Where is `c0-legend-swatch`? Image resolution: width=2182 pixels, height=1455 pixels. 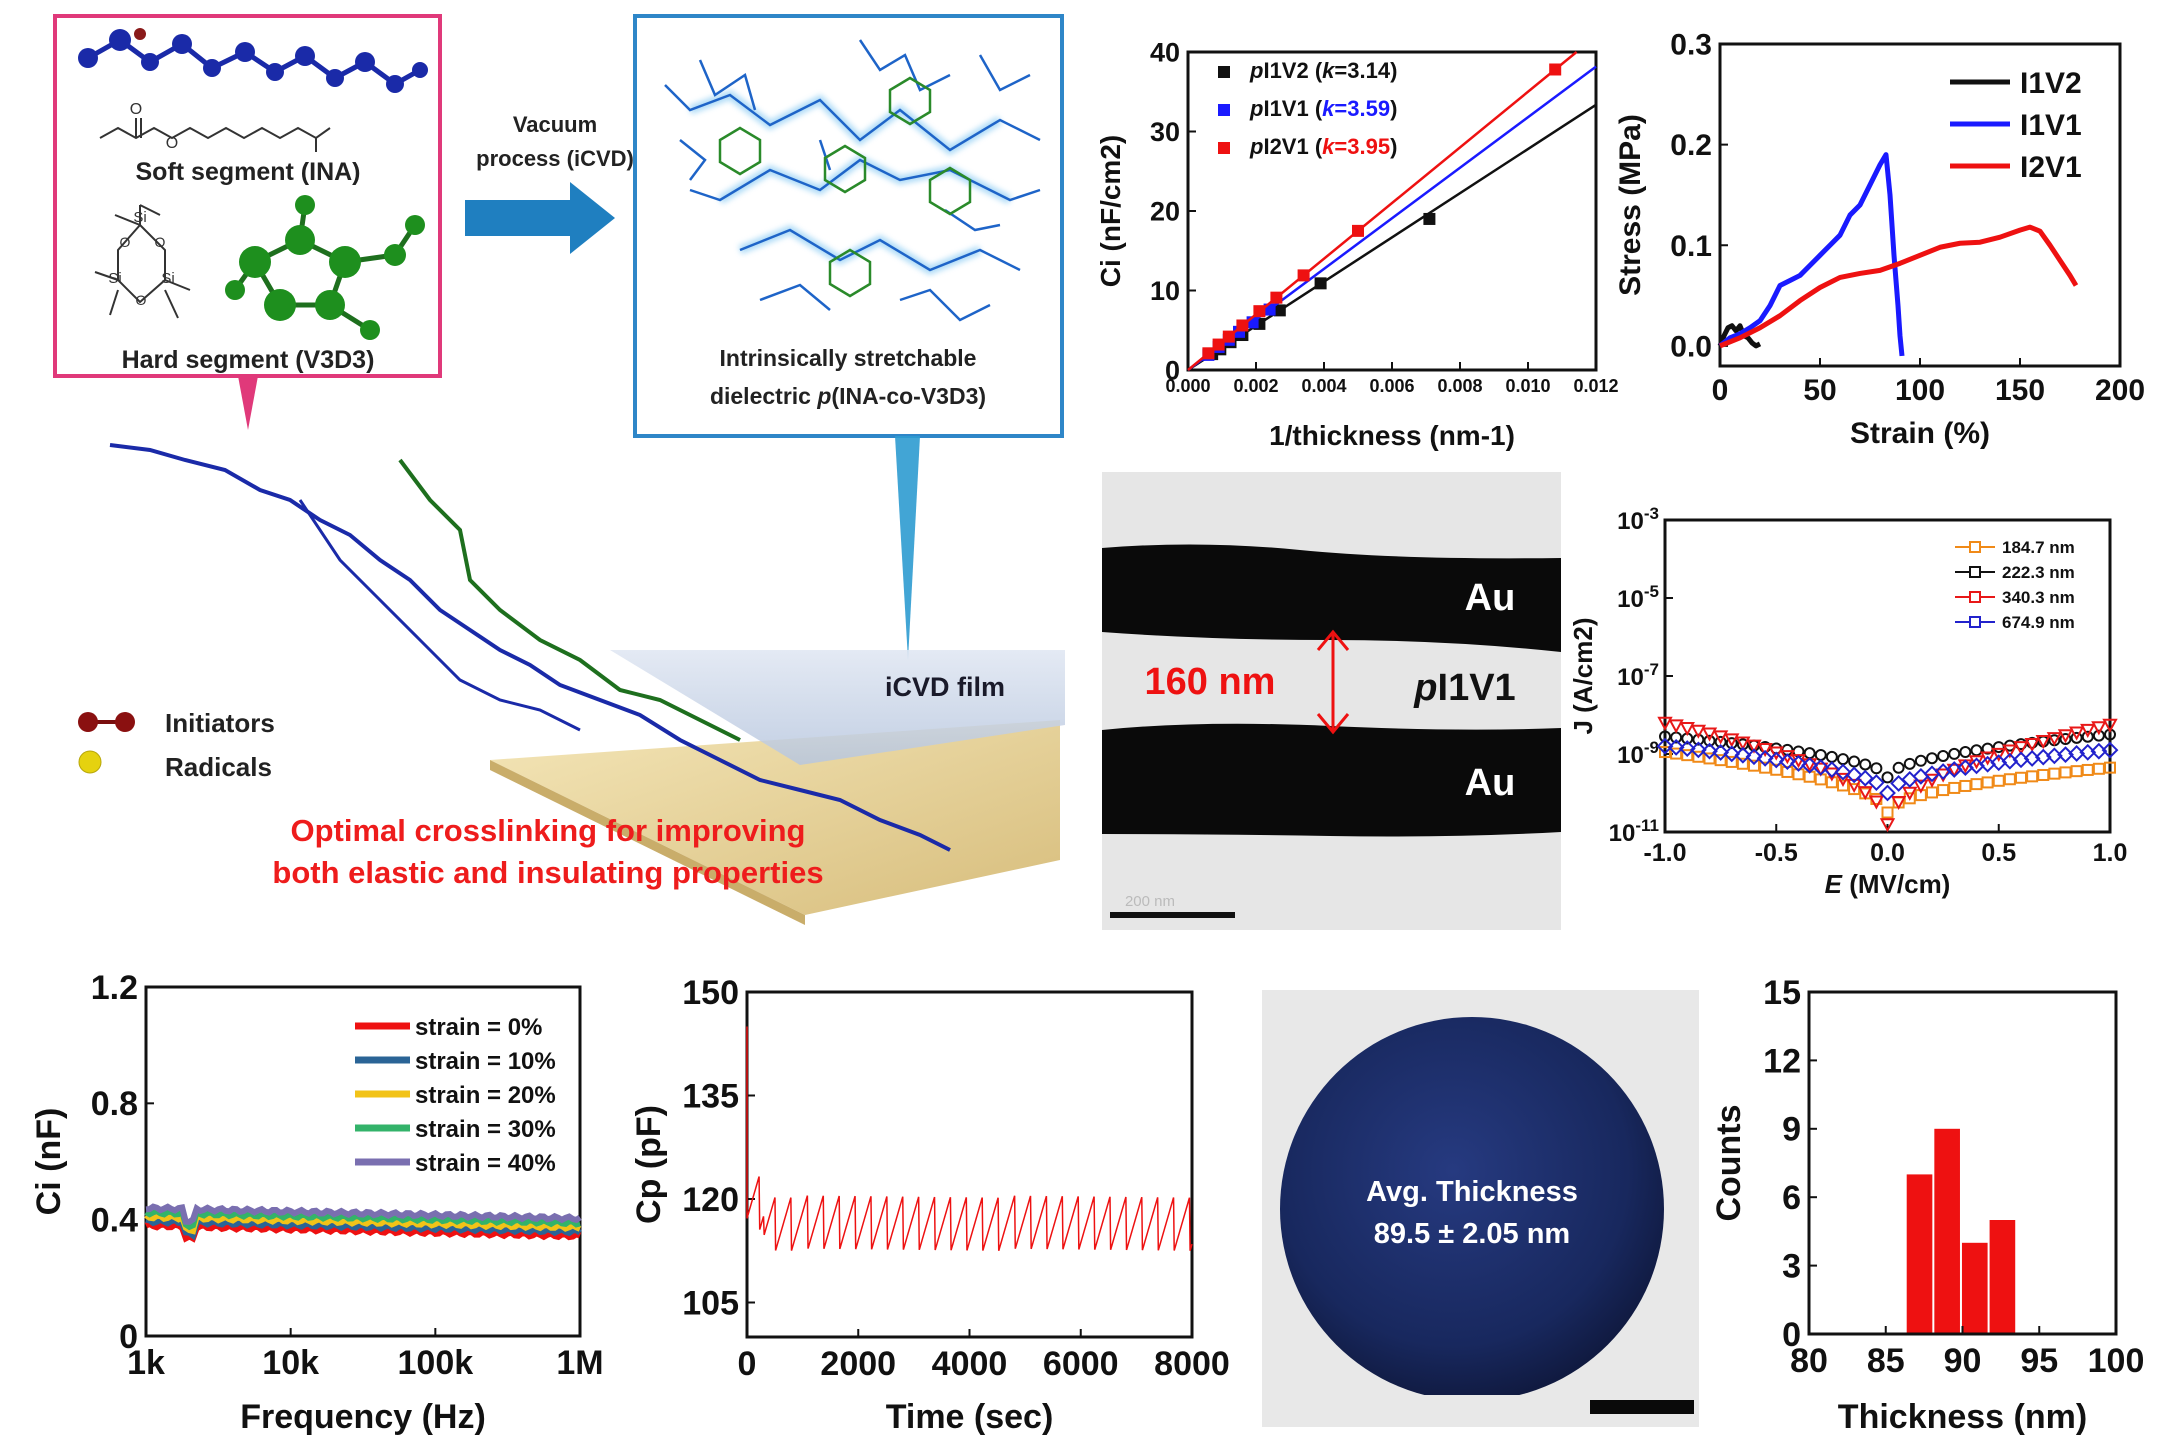
c0-legend-swatch is located at coordinates (1224, 110).